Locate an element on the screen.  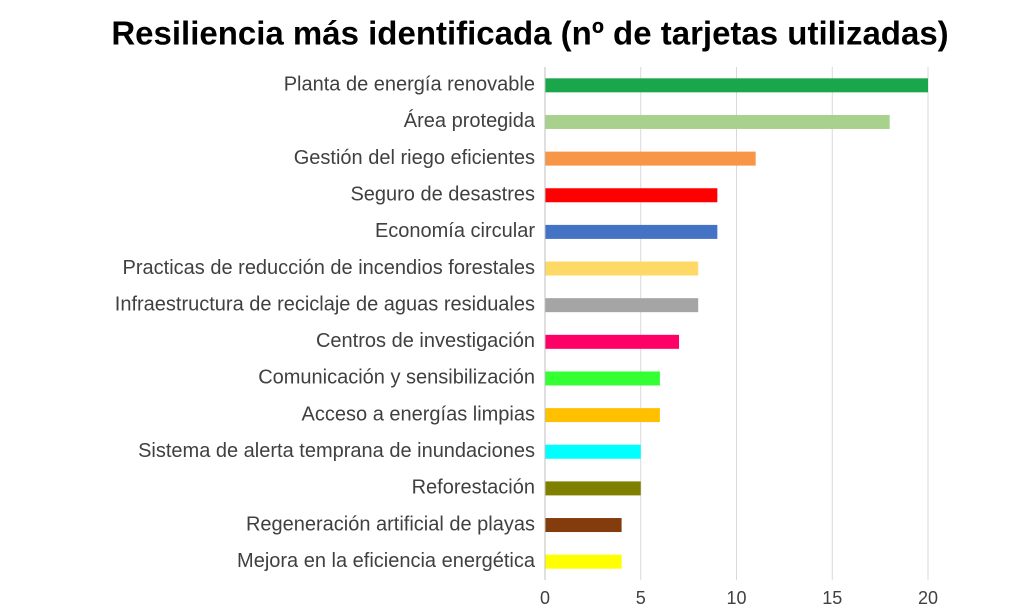
y-tick-label: Regeneración artificial de playas is located at coordinates (390, 524).